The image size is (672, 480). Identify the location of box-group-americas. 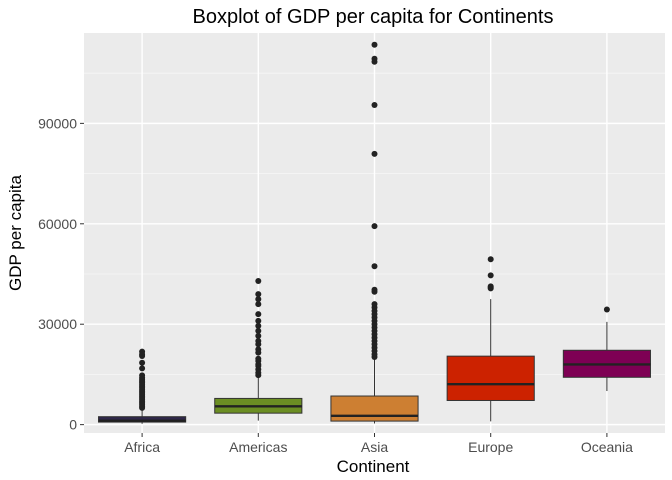
(258, 349).